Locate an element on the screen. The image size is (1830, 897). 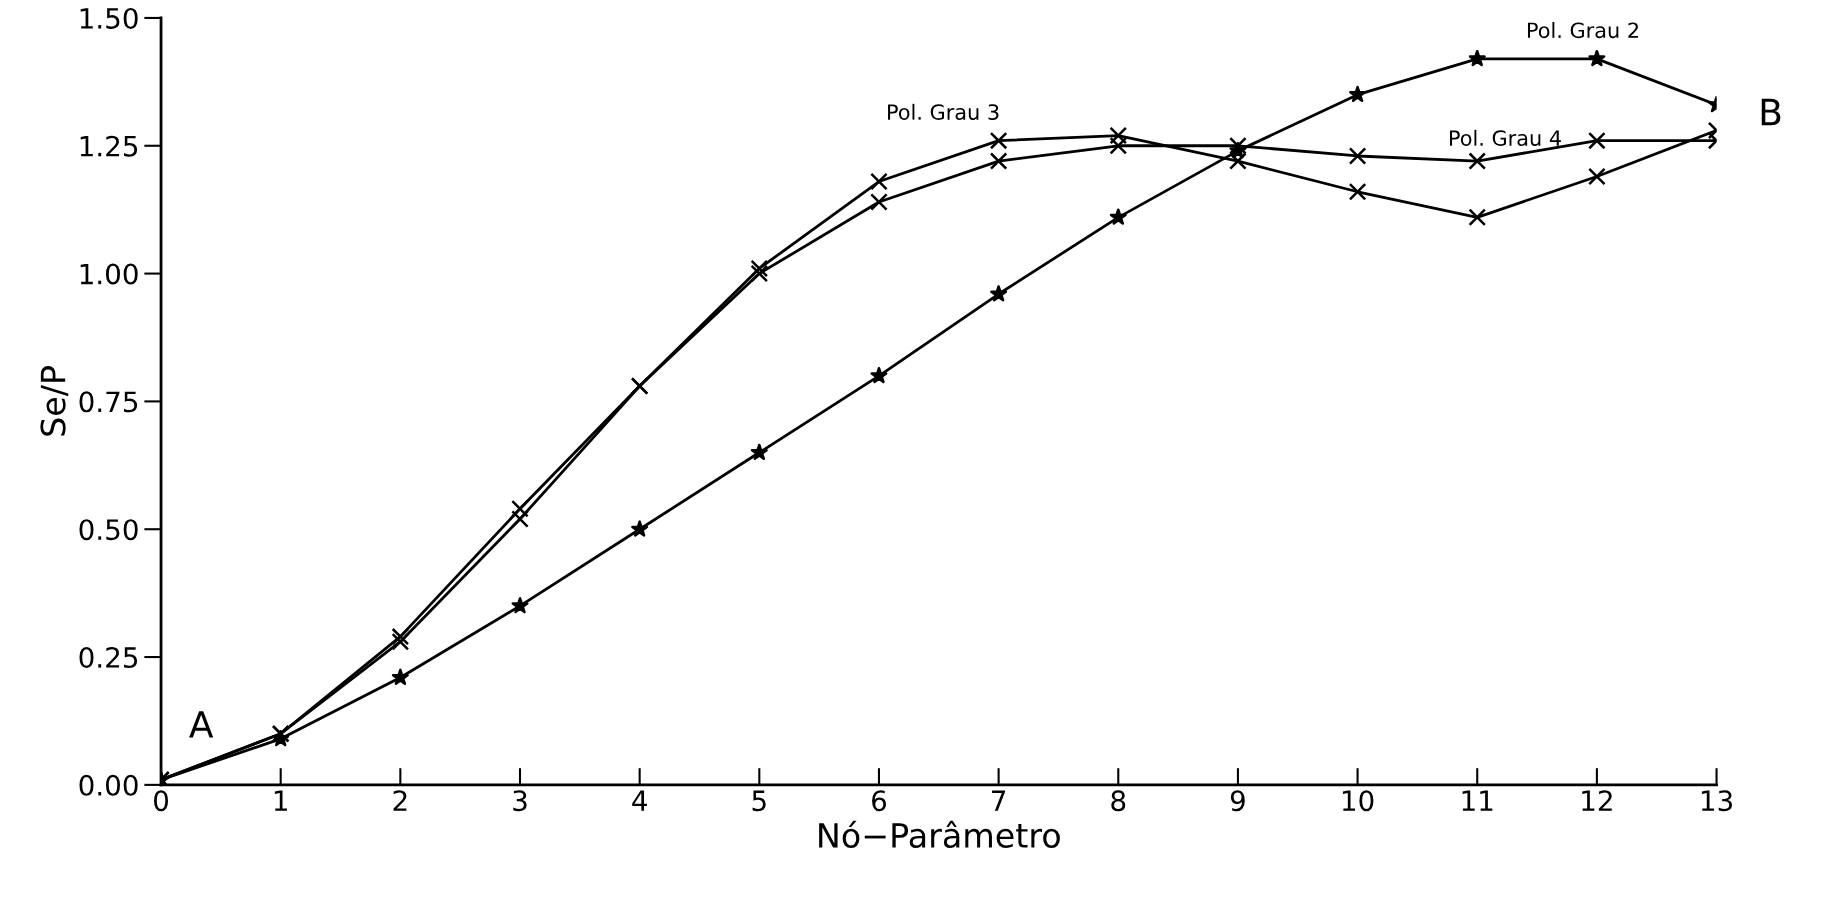
x-tick-label: 10 is located at coordinates (1358, 801).